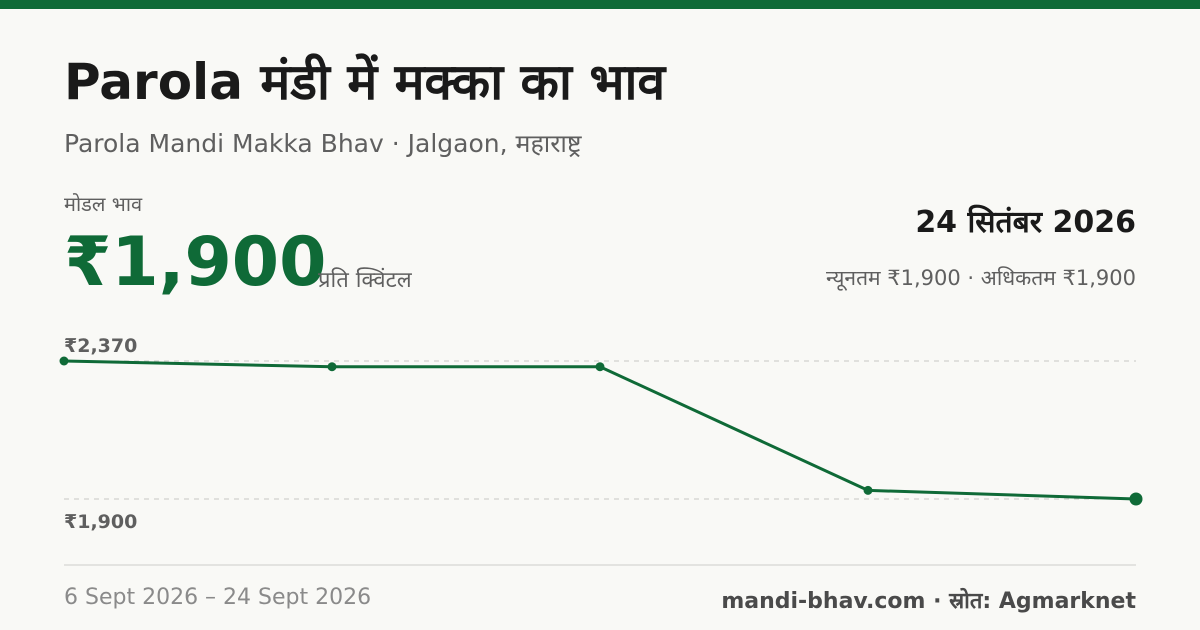 This screenshot has height=630, width=1200. What do you see at coordinates (981, 278) in the screenshot?
I see `min-max-price: न्यूनतम ₹1,900 · अधिकतम ₹1,900` at bounding box center [981, 278].